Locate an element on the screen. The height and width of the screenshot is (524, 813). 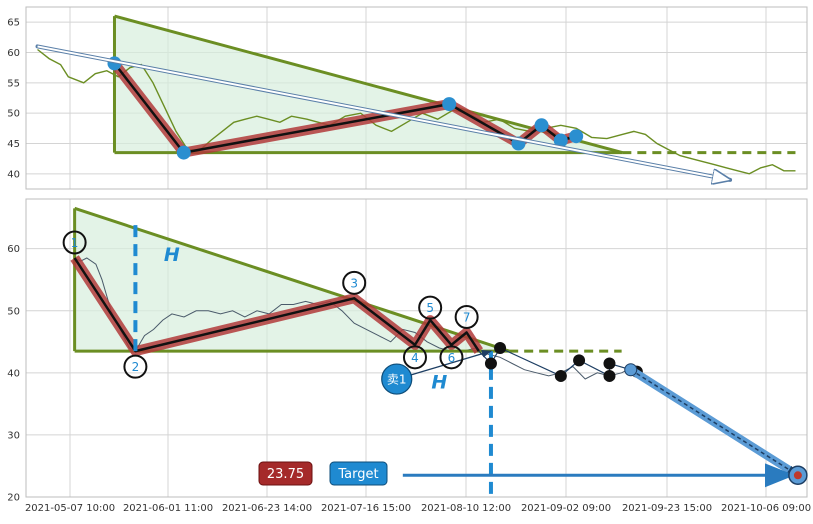
target-point-inner is located at coordinates (797, 475).